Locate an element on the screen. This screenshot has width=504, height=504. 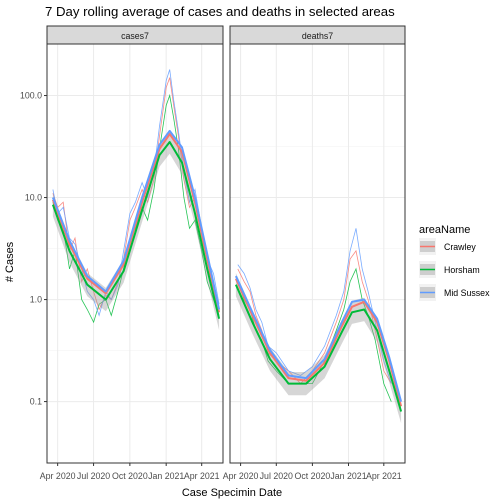
y-tick-label: 10.0 is located at coordinates (33, 198).